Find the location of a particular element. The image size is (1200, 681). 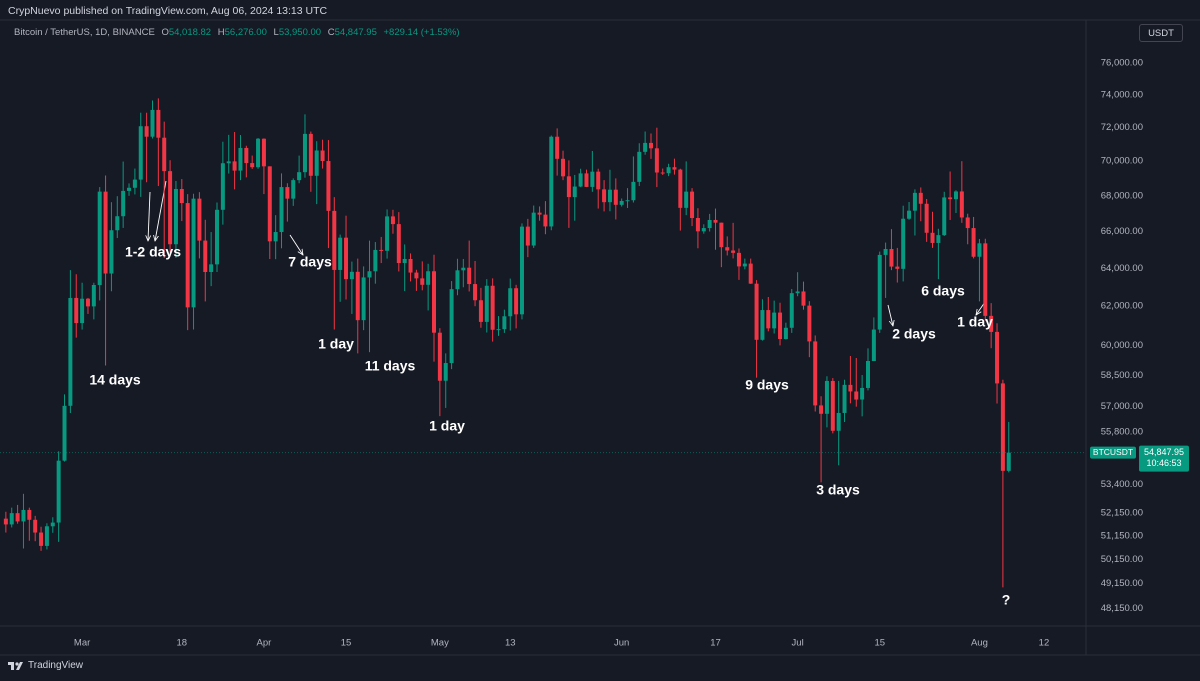

price-tag-countdown: 10:46:53 is located at coordinates (1163, 463).